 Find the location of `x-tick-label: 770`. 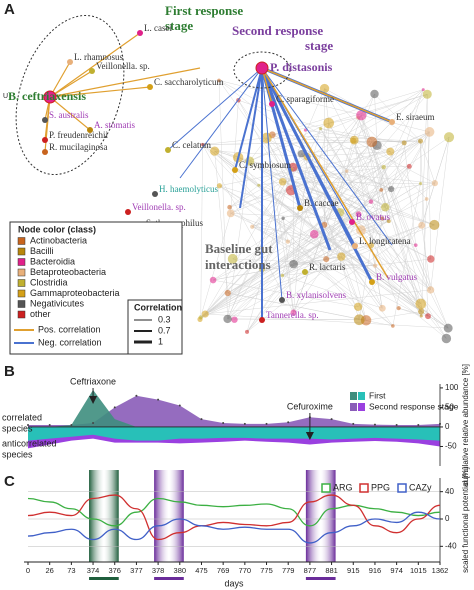

x-tick-label: 770 is located at coordinates (245, 570).